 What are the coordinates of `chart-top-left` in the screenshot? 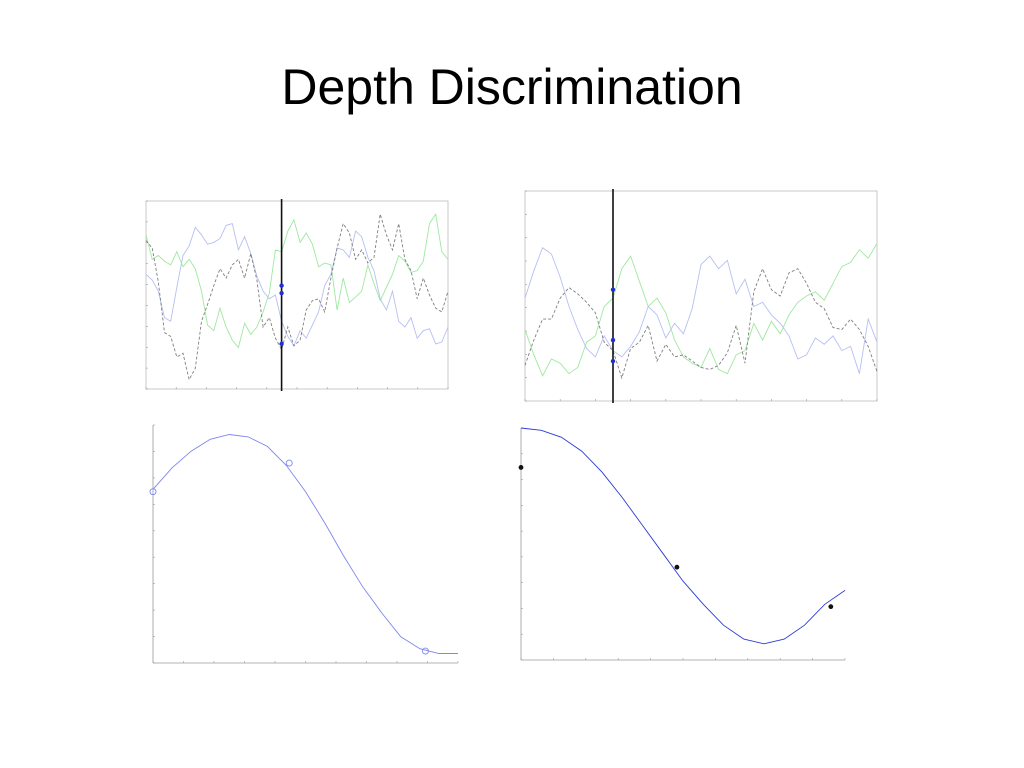 It's located at (297, 295).